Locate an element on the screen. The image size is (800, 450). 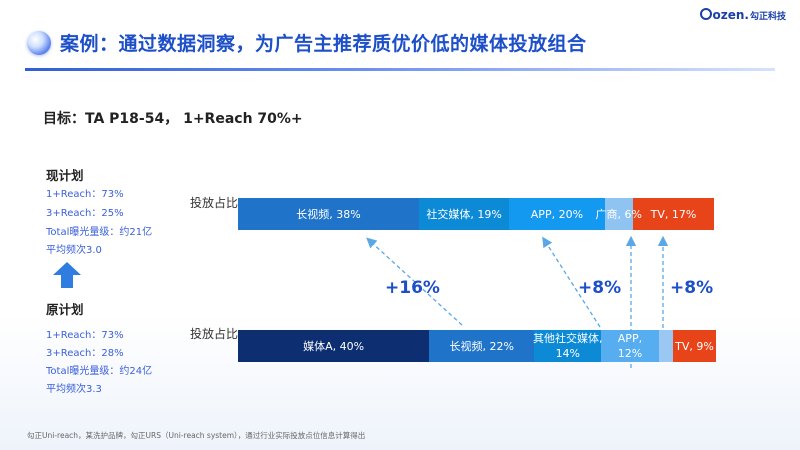
bar-segment-other-social: 其他社交媒体, 14% is located at coordinates (568, 346).